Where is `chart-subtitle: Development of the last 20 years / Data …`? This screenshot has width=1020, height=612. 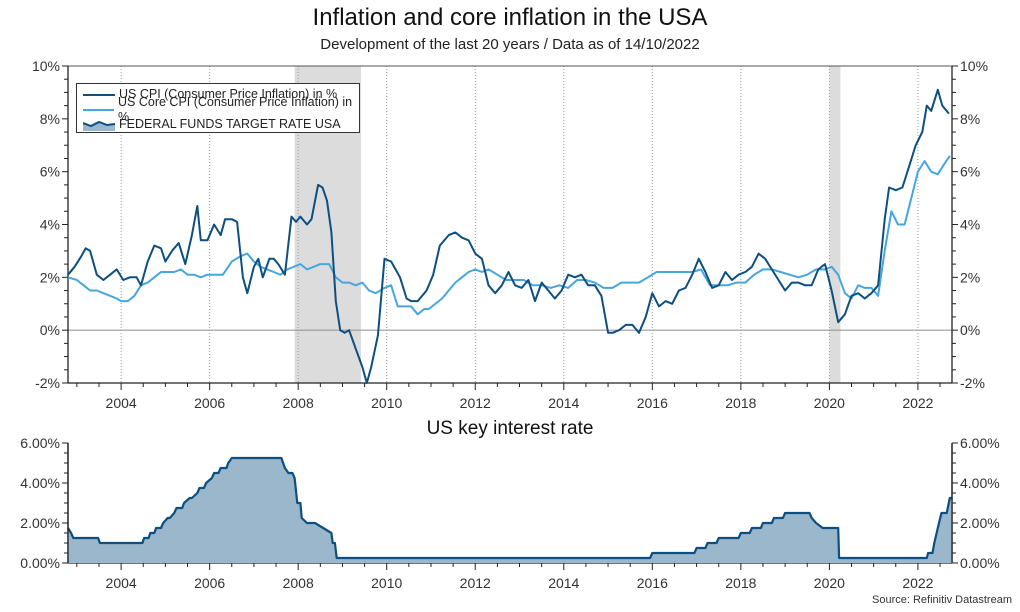
chart-subtitle: Development of the last 20 years / Data … is located at coordinates (510, 44).